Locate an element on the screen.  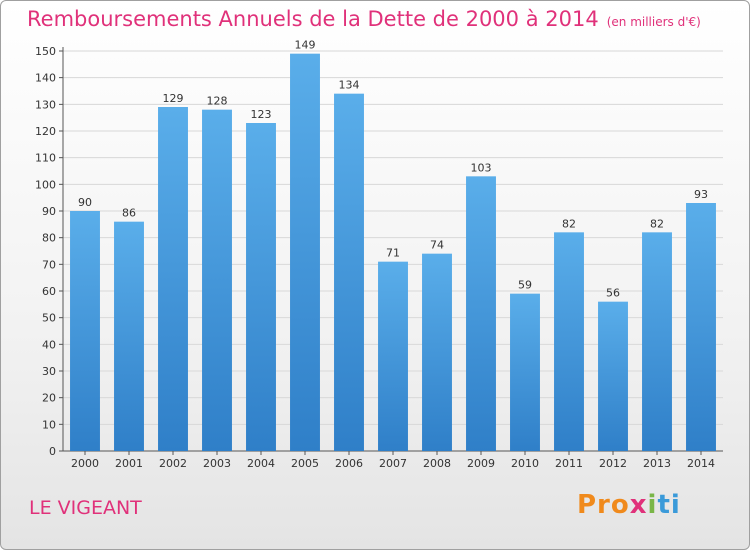
data-label: 59 is located at coordinates (525, 285).